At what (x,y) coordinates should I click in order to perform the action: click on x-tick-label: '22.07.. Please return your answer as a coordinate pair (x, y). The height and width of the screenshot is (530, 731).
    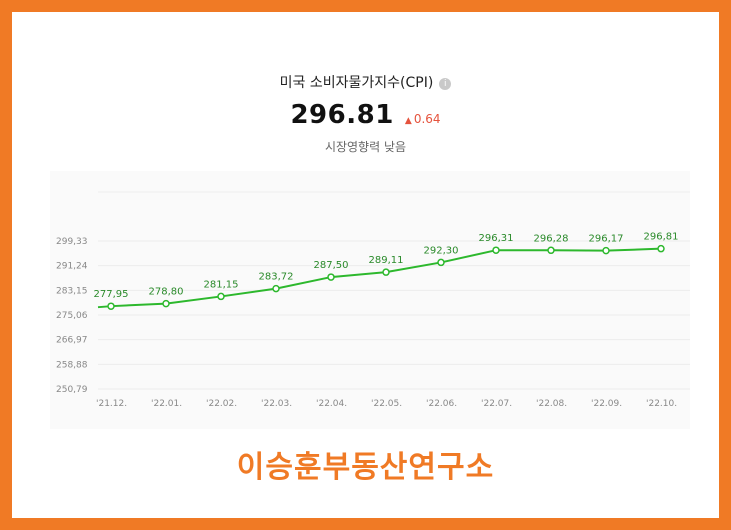
    Looking at the image, I should click on (496, 404).